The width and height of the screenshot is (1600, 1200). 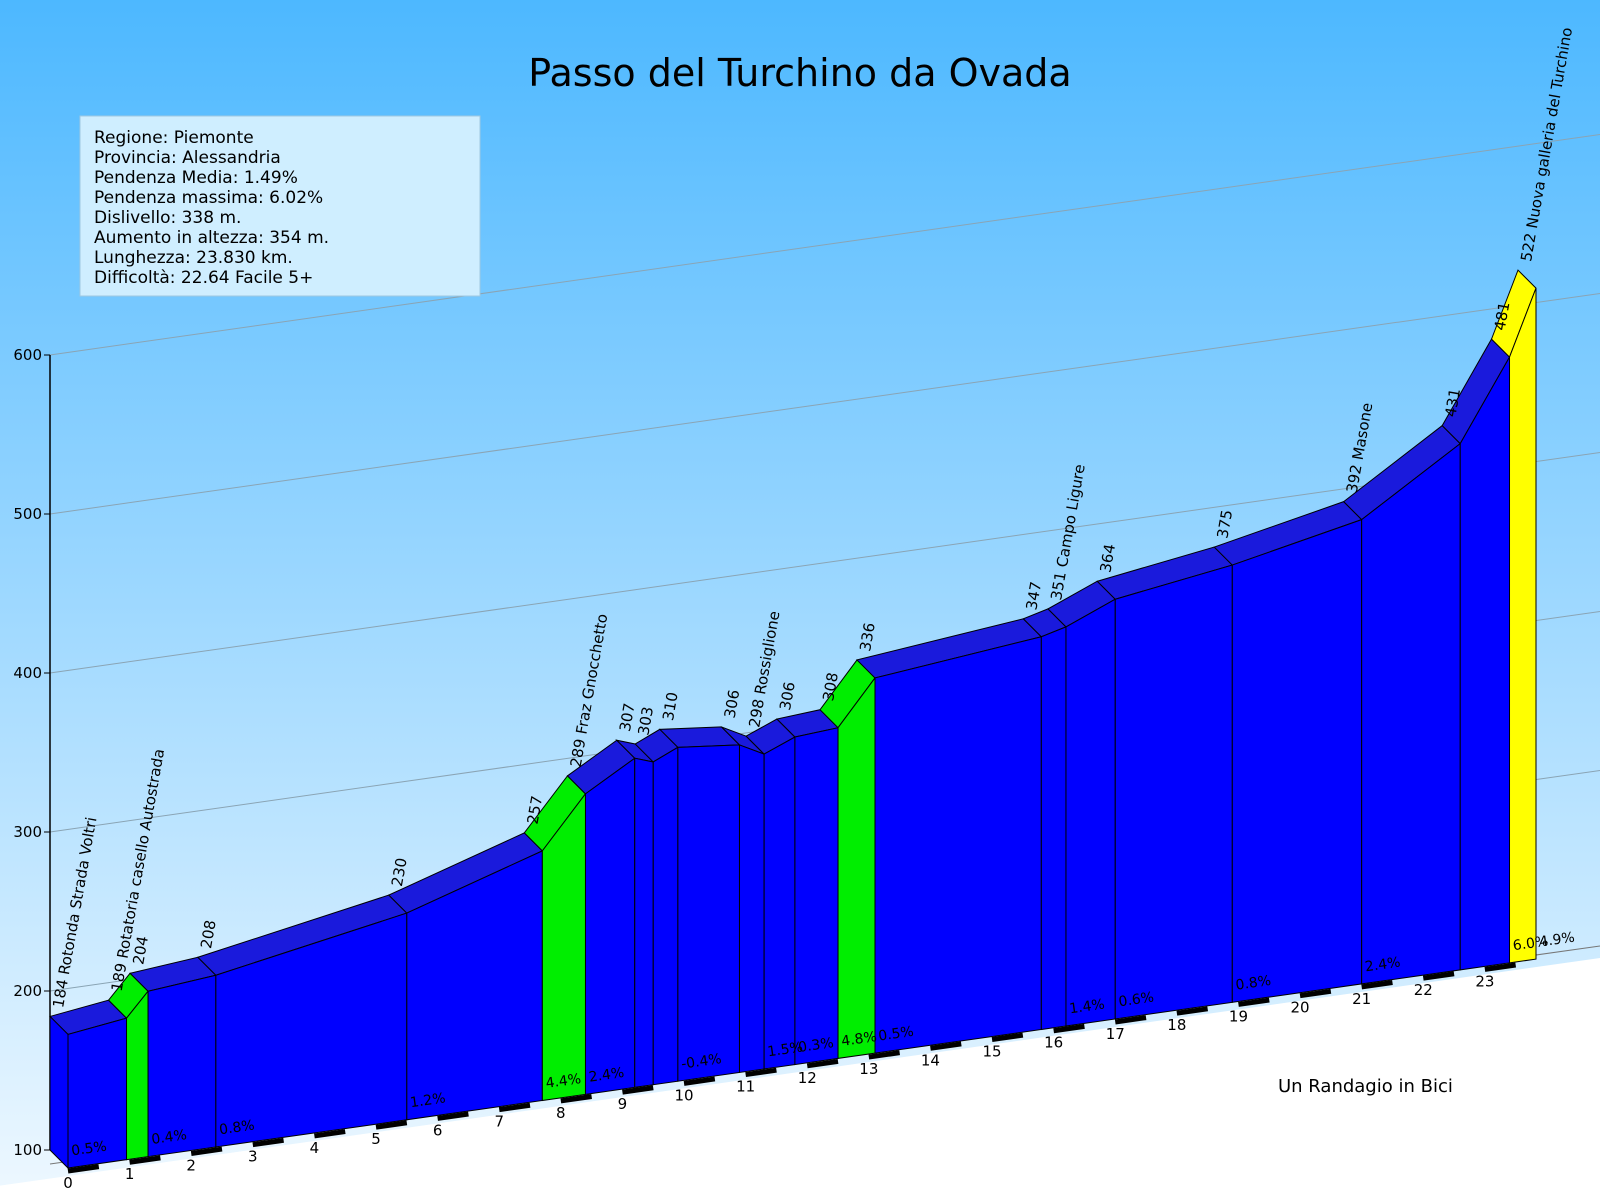 What do you see at coordinates (1361, 999) in the screenshot?
I see `x-tick-label: 21` at bounding box center [1361, 999].